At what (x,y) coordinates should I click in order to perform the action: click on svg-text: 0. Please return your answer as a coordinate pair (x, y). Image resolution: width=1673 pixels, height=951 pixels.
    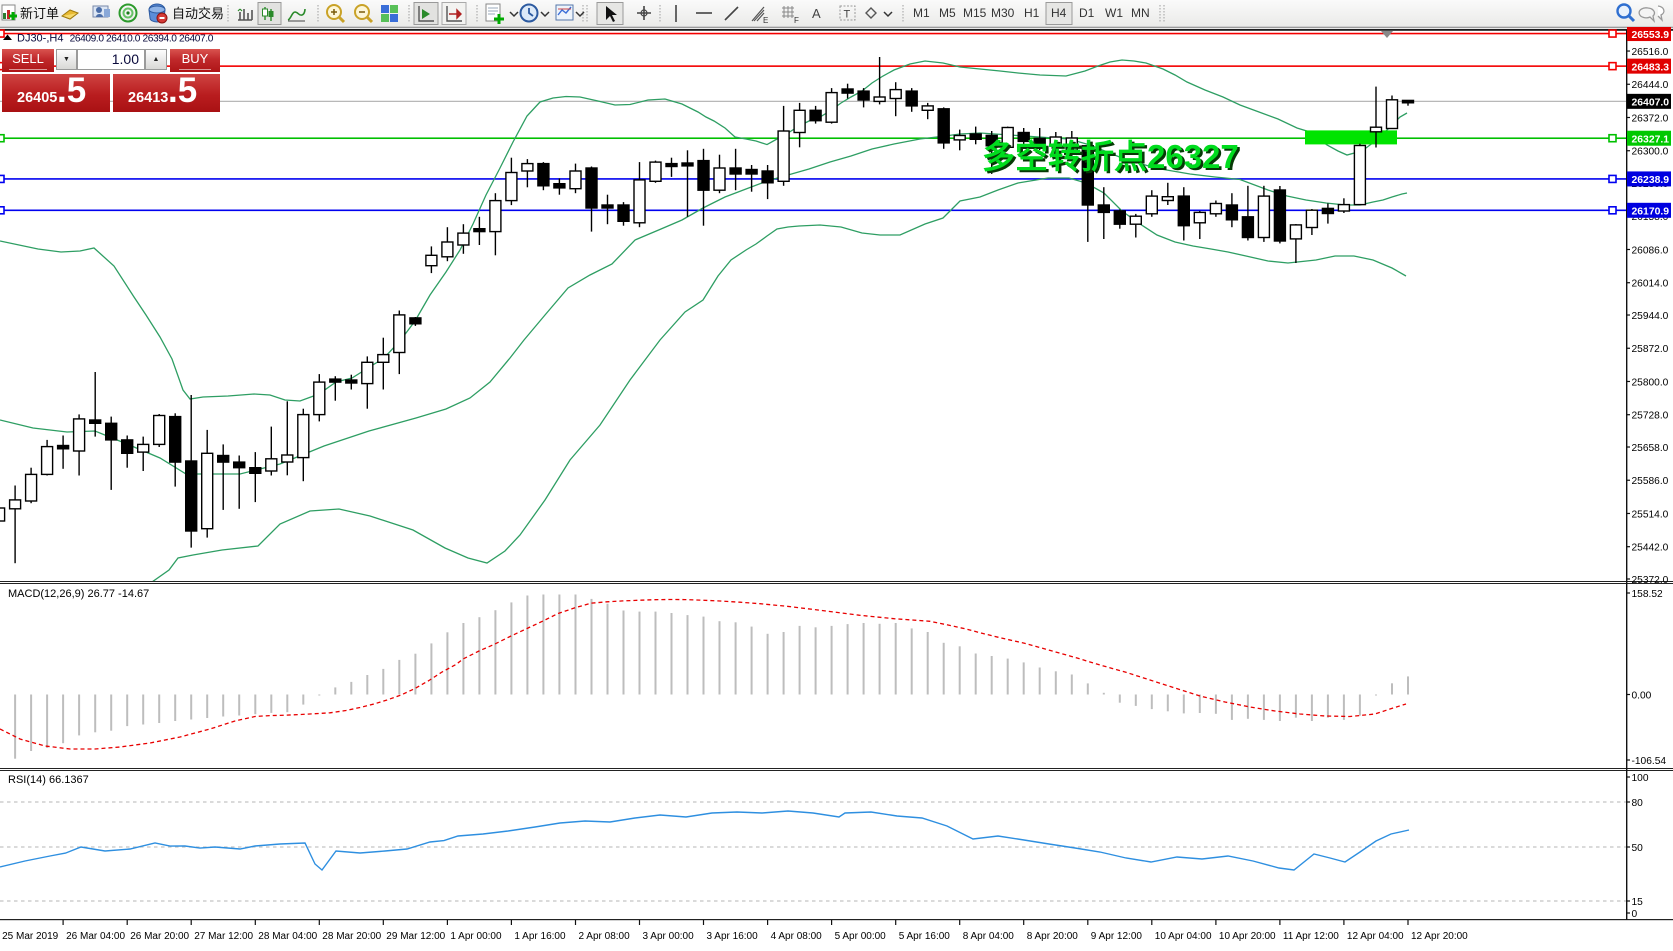
    Looking at the image, I should click on (1635, 914).